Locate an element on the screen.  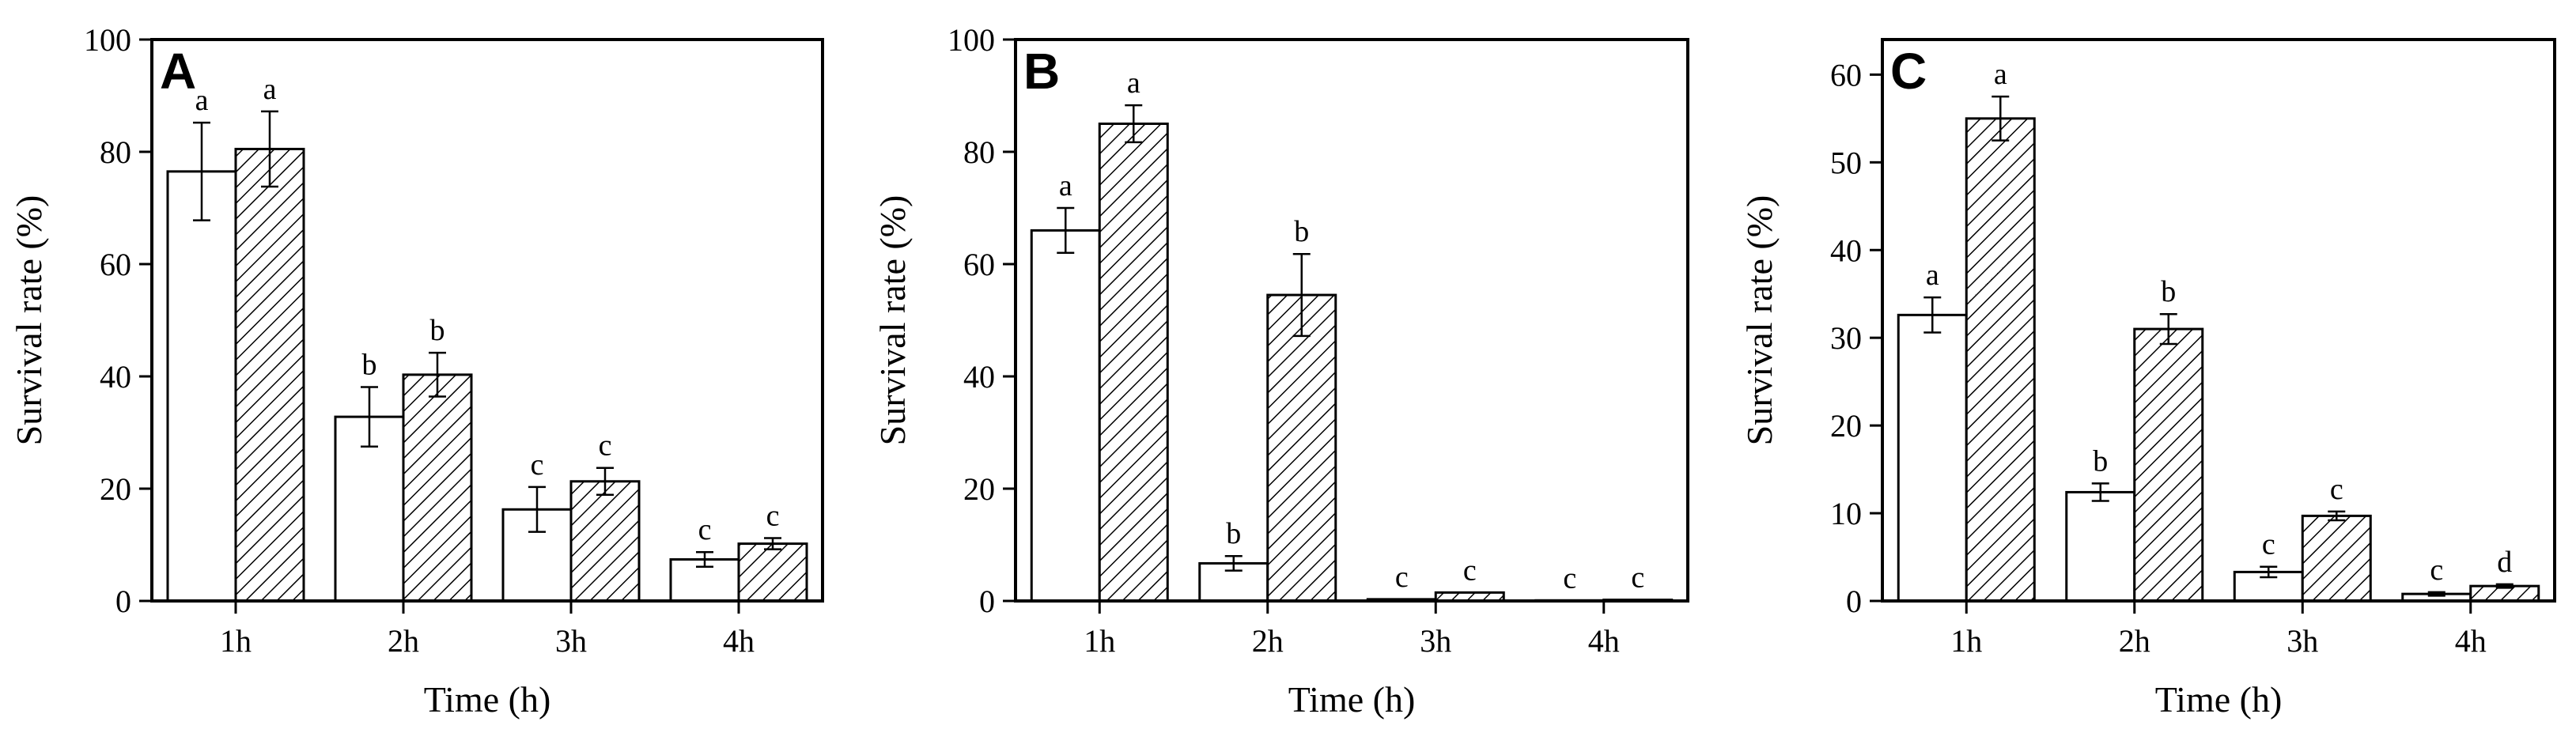
y-tick-label: 10 is located at coordinates (1846, 513).